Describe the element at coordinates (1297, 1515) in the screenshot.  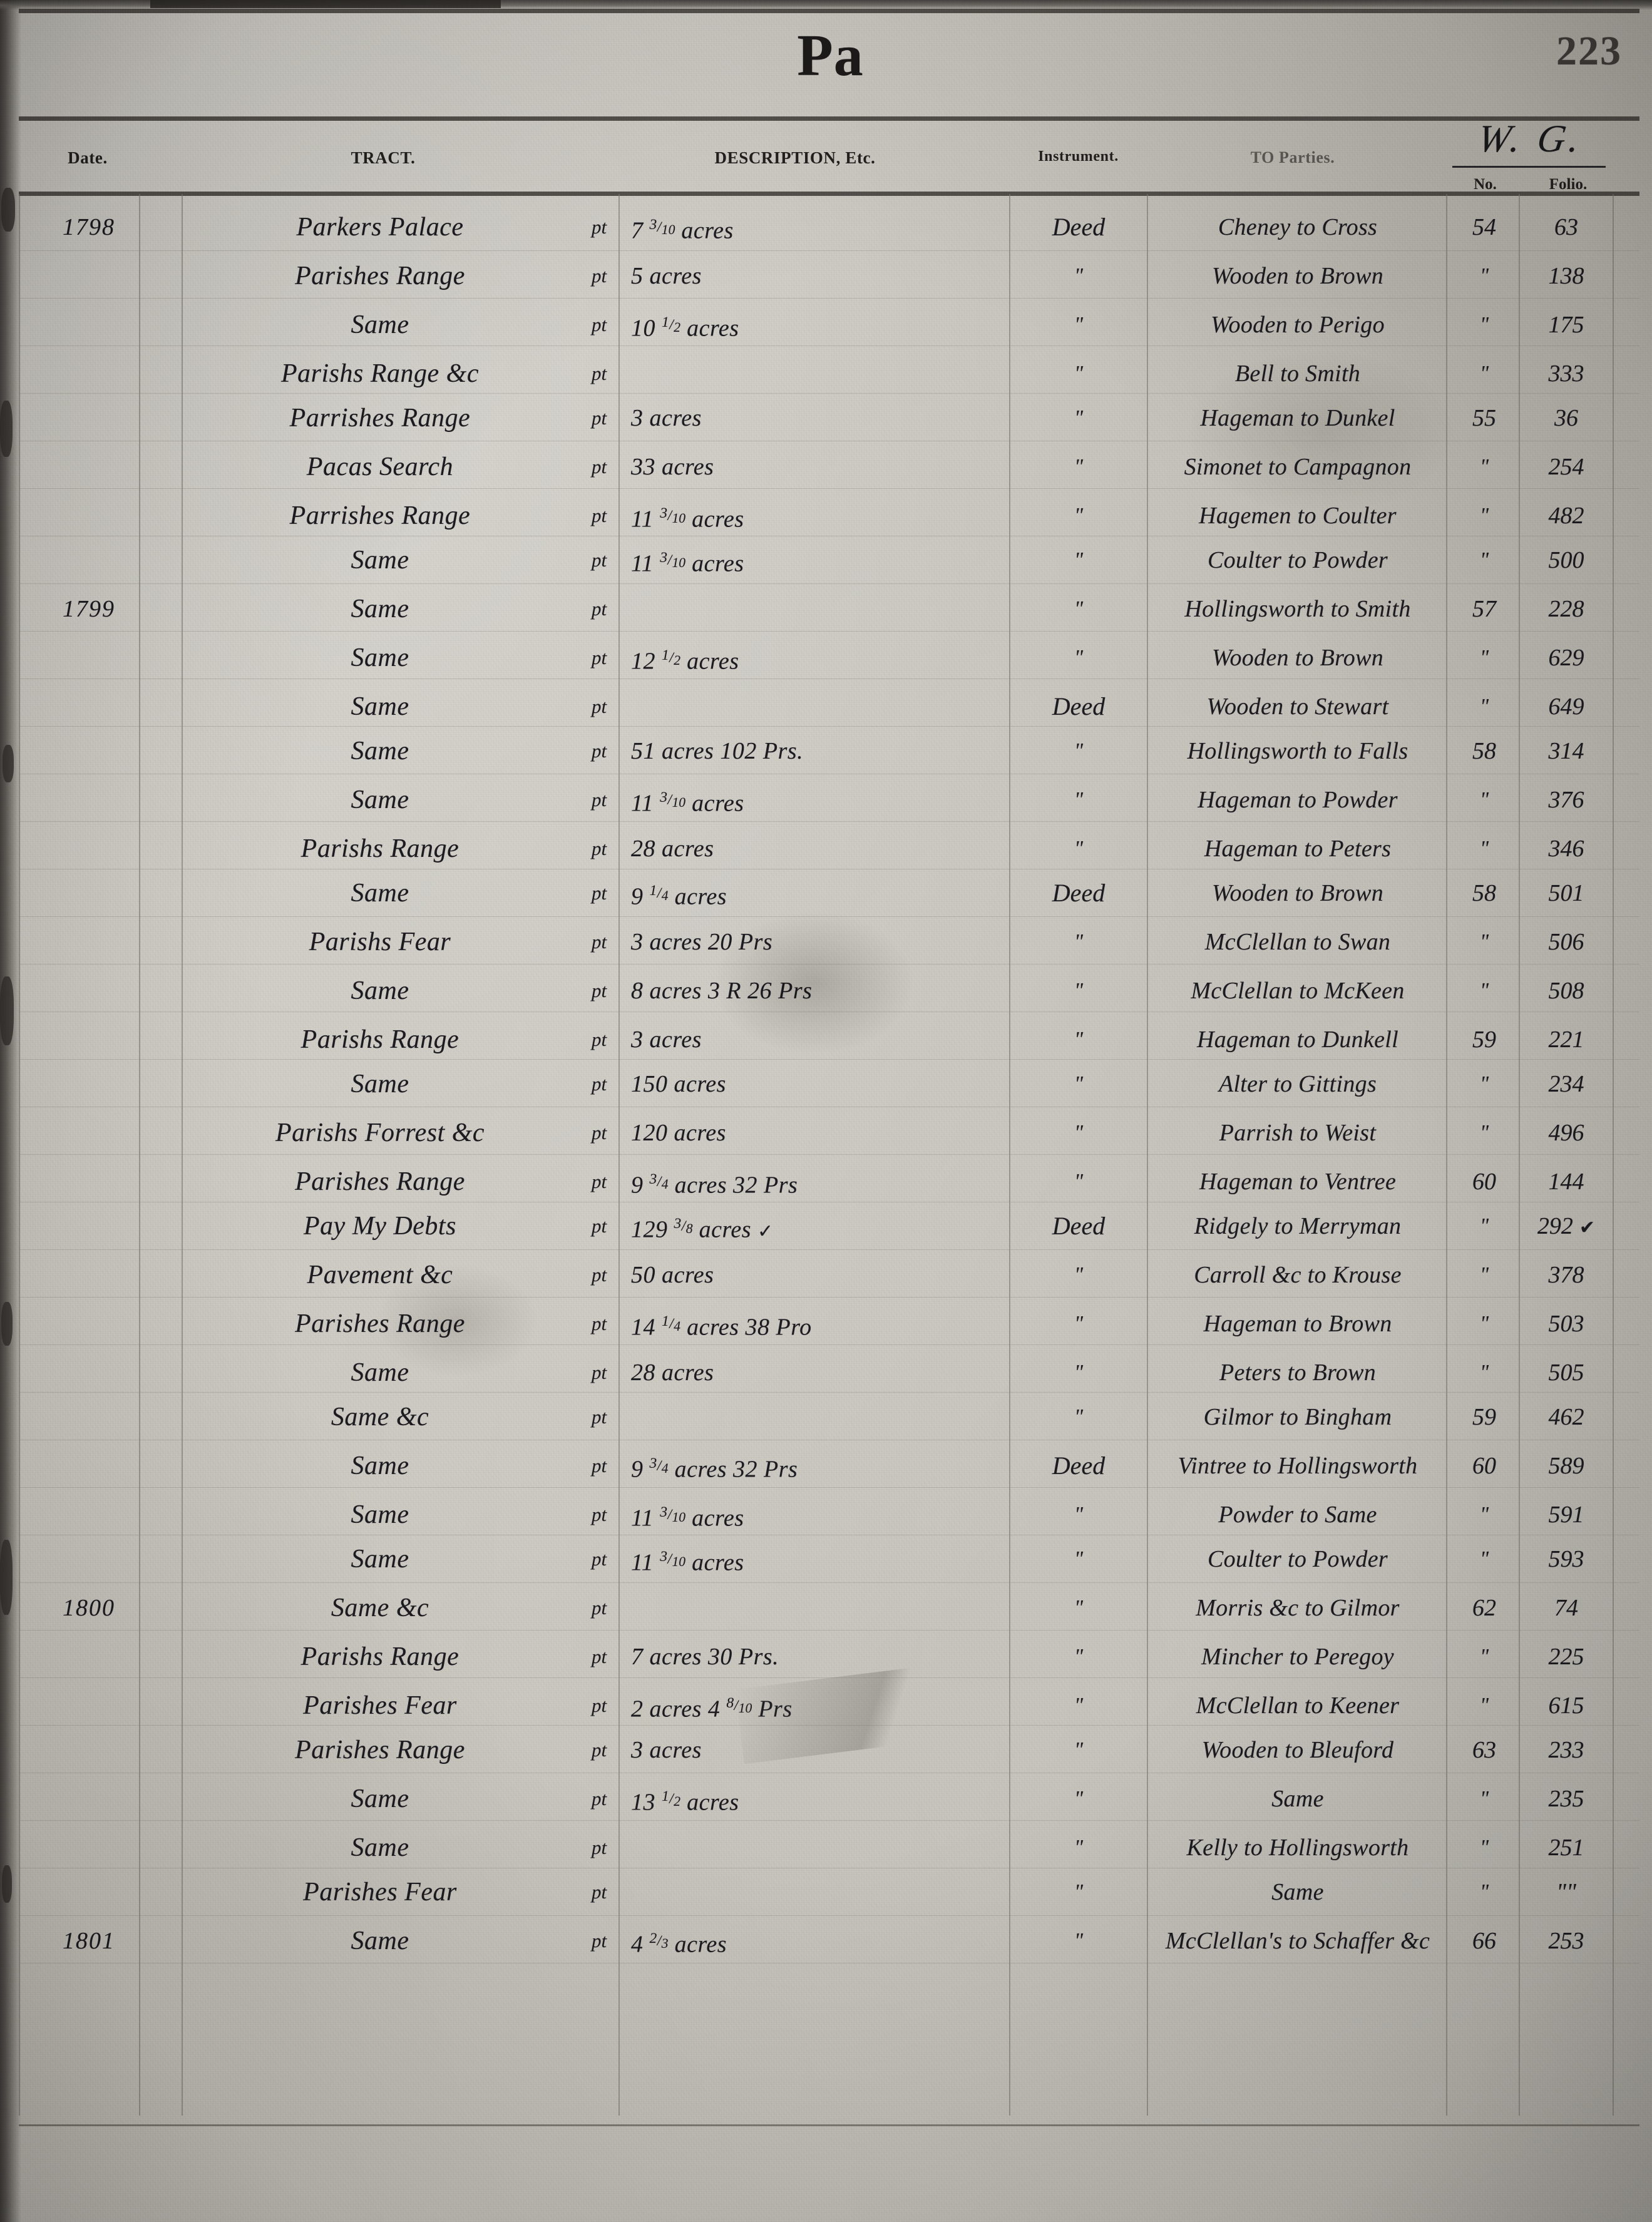
I see `cell-parties: Powder to Same` at that location.